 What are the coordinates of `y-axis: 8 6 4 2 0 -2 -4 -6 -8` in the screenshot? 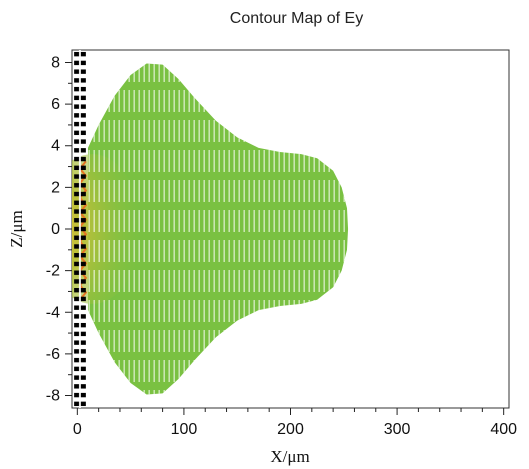 It's located at (59, 229).